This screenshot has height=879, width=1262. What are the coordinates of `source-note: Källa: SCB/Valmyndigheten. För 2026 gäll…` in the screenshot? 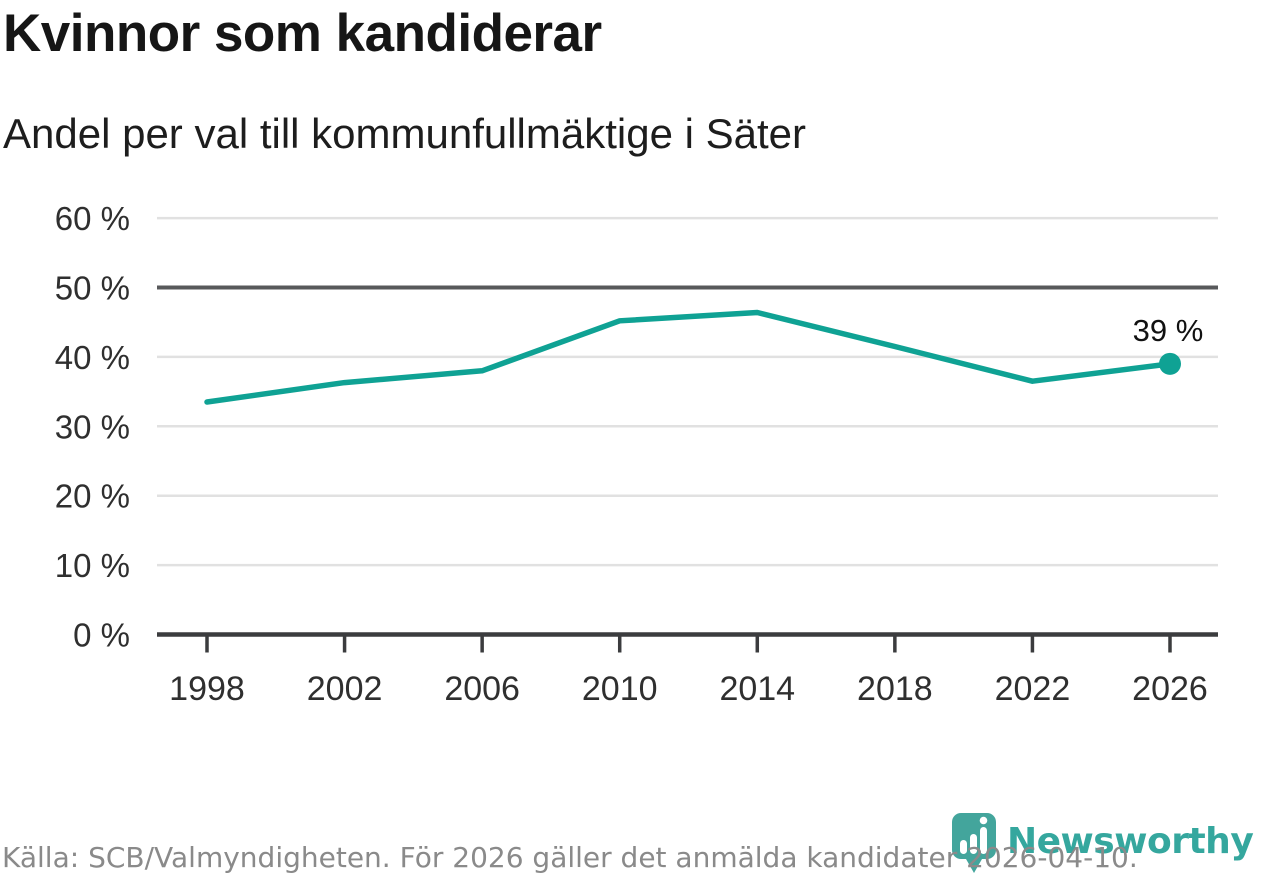 It's located at (570, 857).